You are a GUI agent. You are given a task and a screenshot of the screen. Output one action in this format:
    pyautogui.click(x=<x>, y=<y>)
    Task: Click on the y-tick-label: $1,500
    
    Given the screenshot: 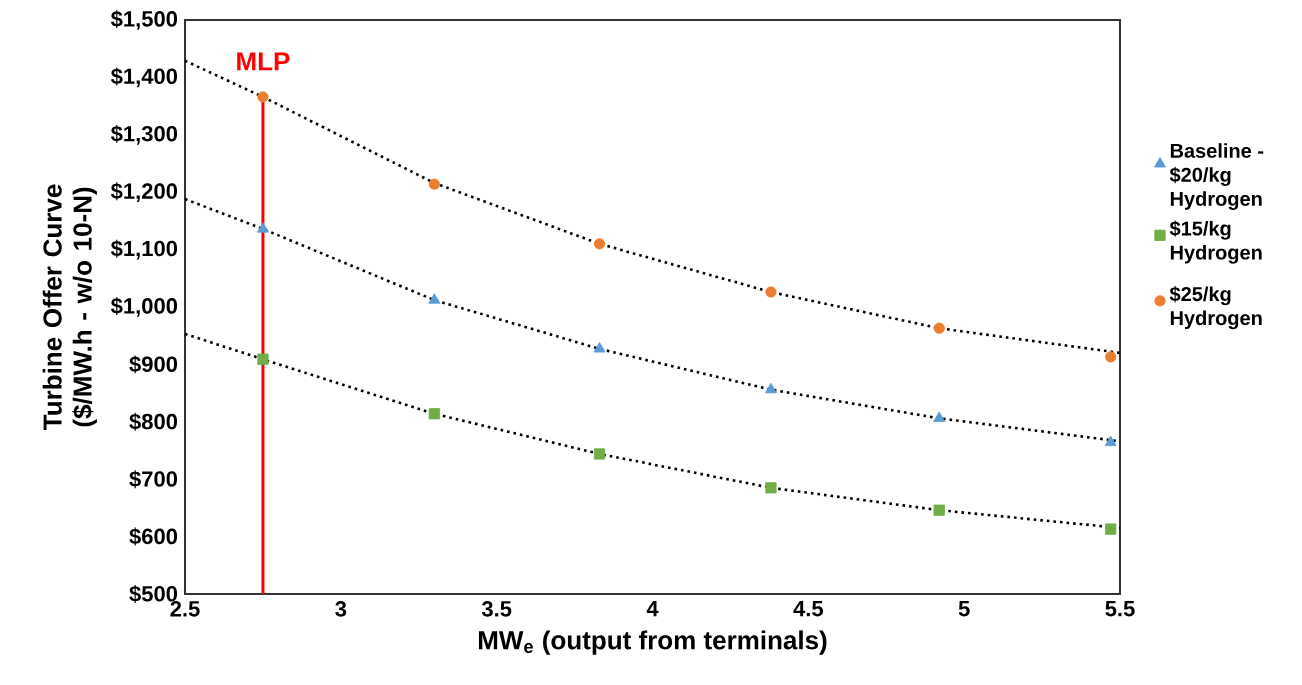 What is the action you would take?
    pyautogui.click(x=144, y=20)
    